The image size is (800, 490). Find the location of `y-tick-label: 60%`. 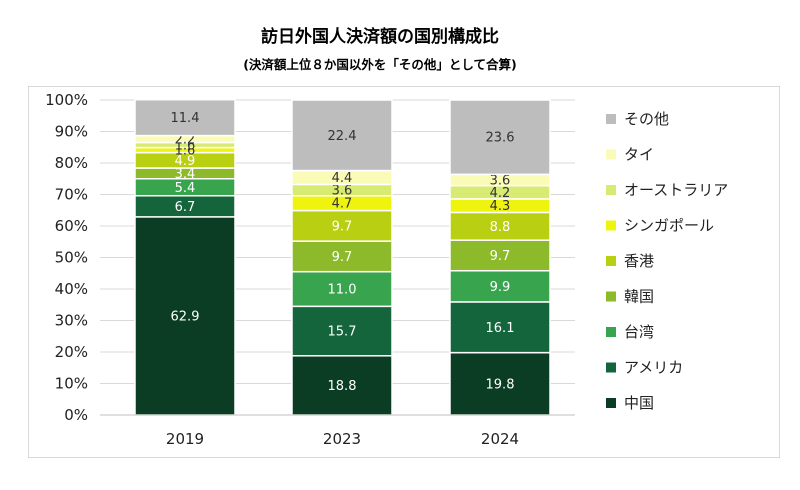

y-tick-label: 60% is located at coordinates (71, 226).